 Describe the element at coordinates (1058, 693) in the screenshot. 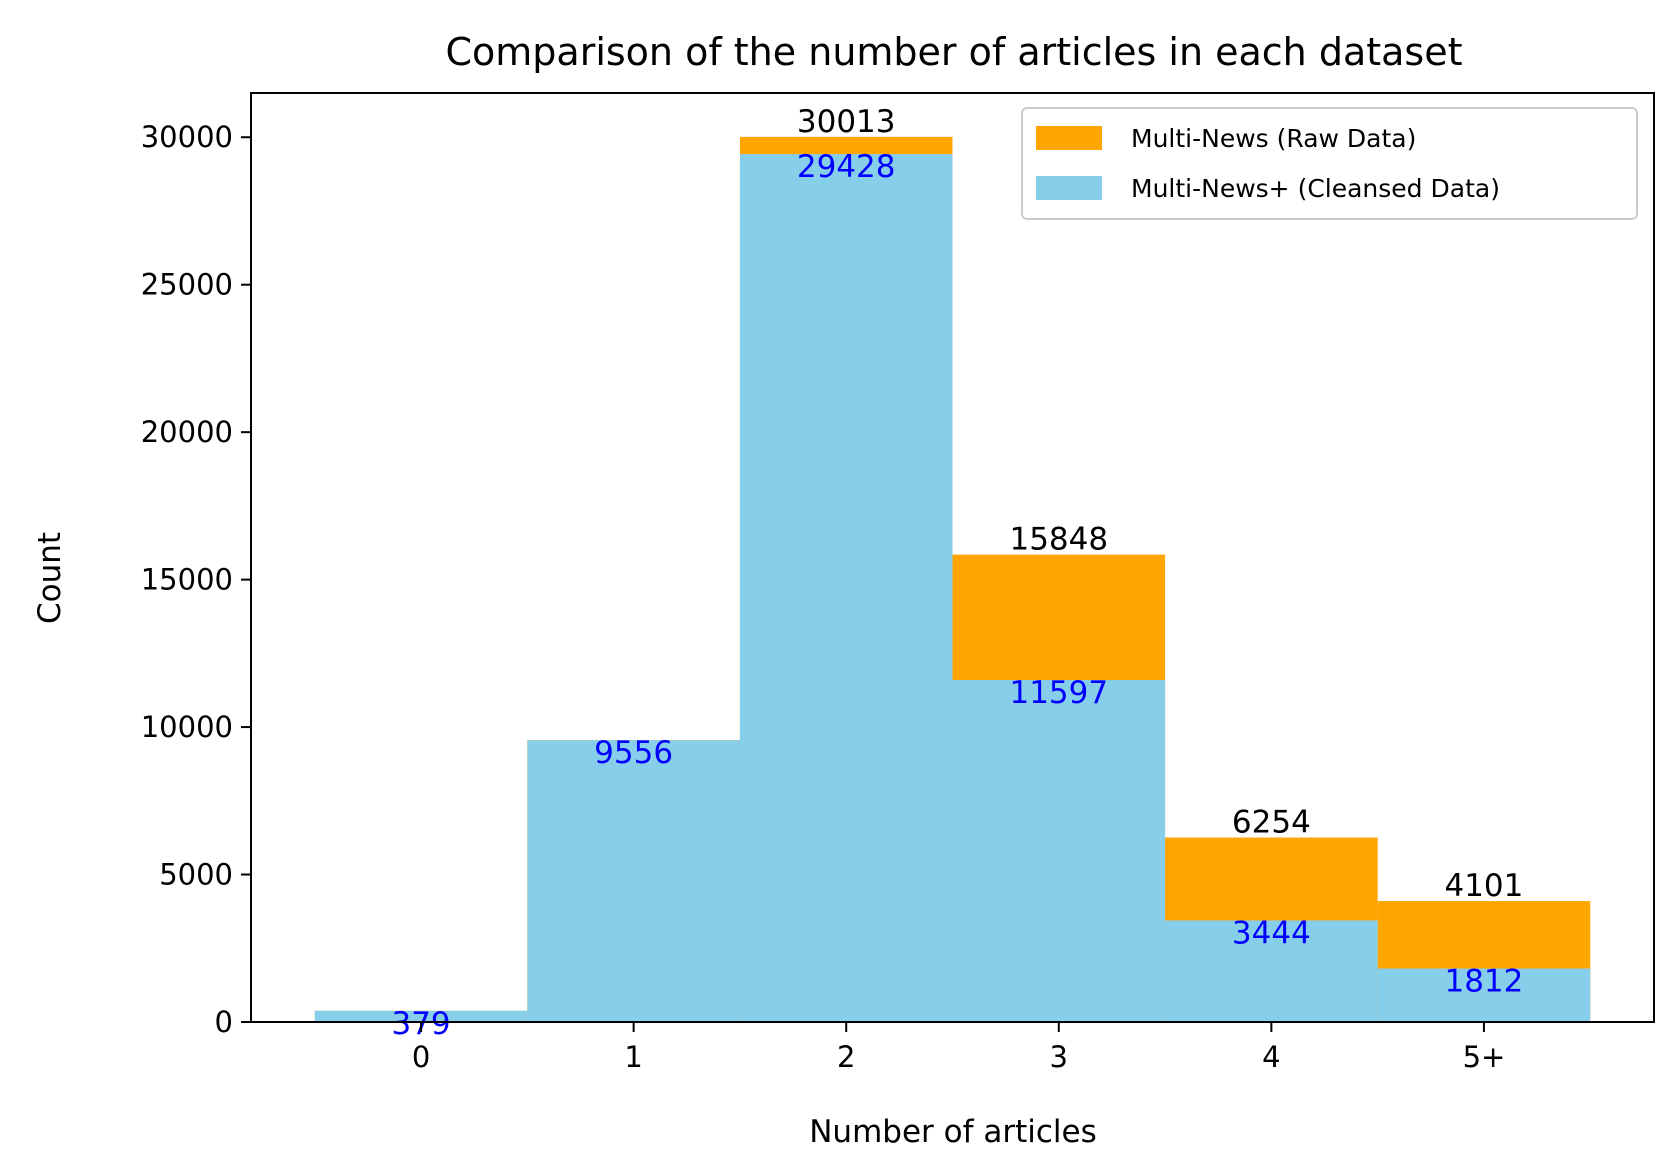

I see `data-label-multi-news-cleansed-data-3: 11597` at that location.